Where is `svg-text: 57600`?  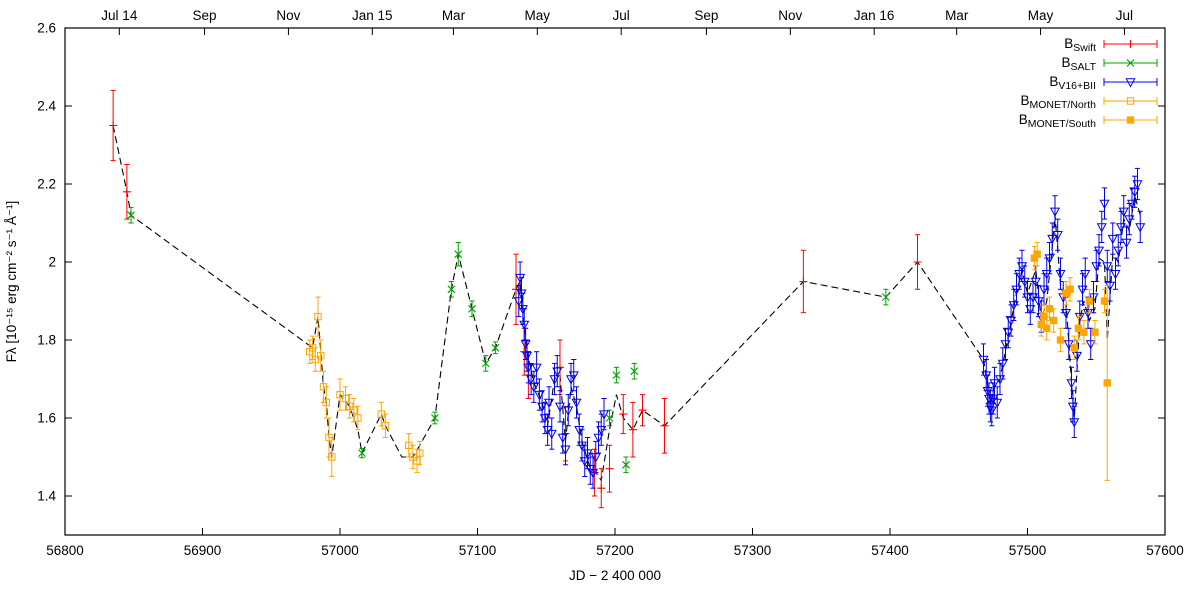
svg-text: 57600 is located at coordinates (1165, 550).